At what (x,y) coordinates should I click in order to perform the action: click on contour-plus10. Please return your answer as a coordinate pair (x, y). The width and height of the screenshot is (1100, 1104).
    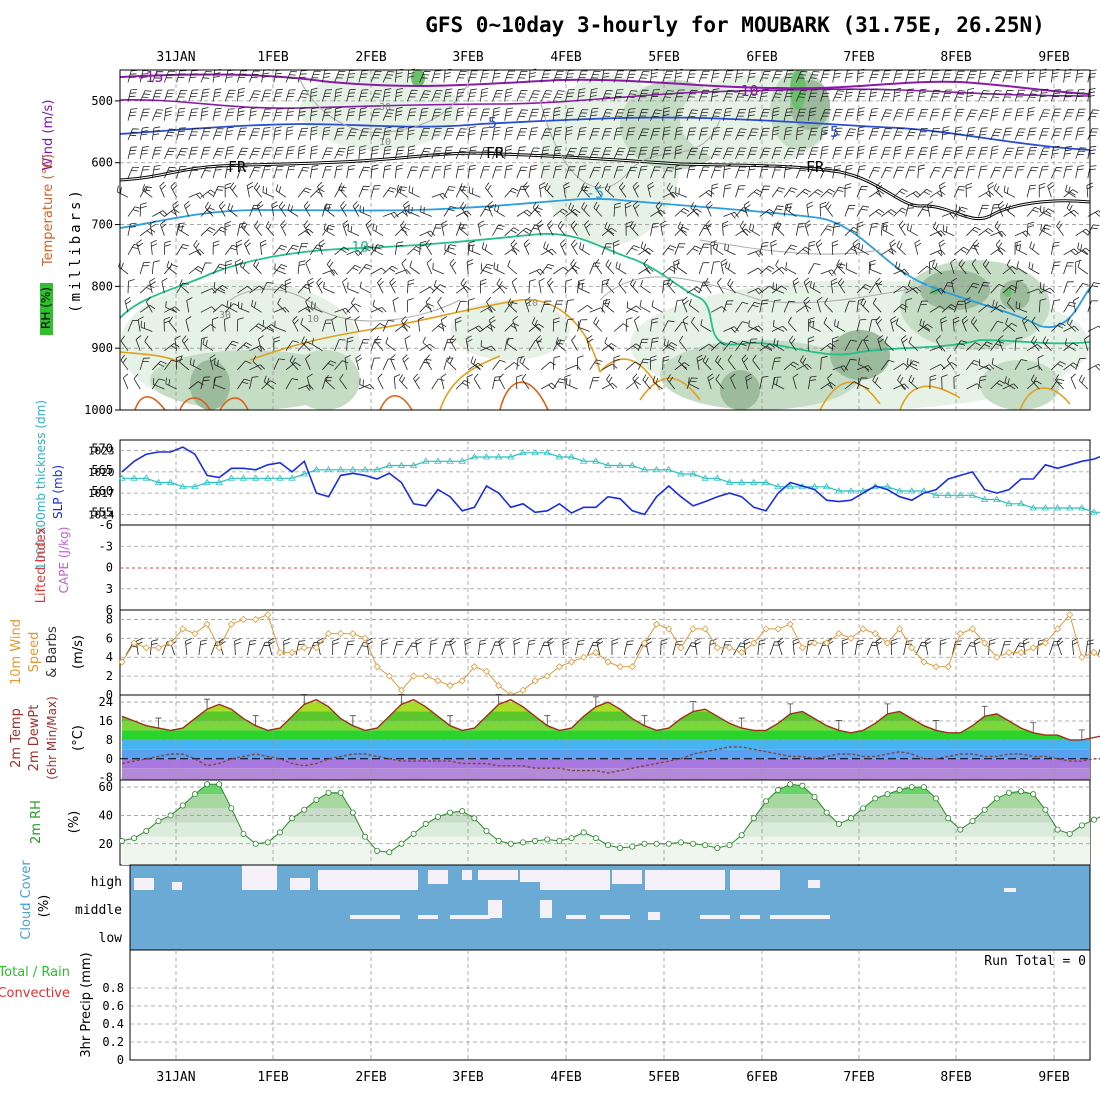
    Looking at the image, I should click on (605, 294).